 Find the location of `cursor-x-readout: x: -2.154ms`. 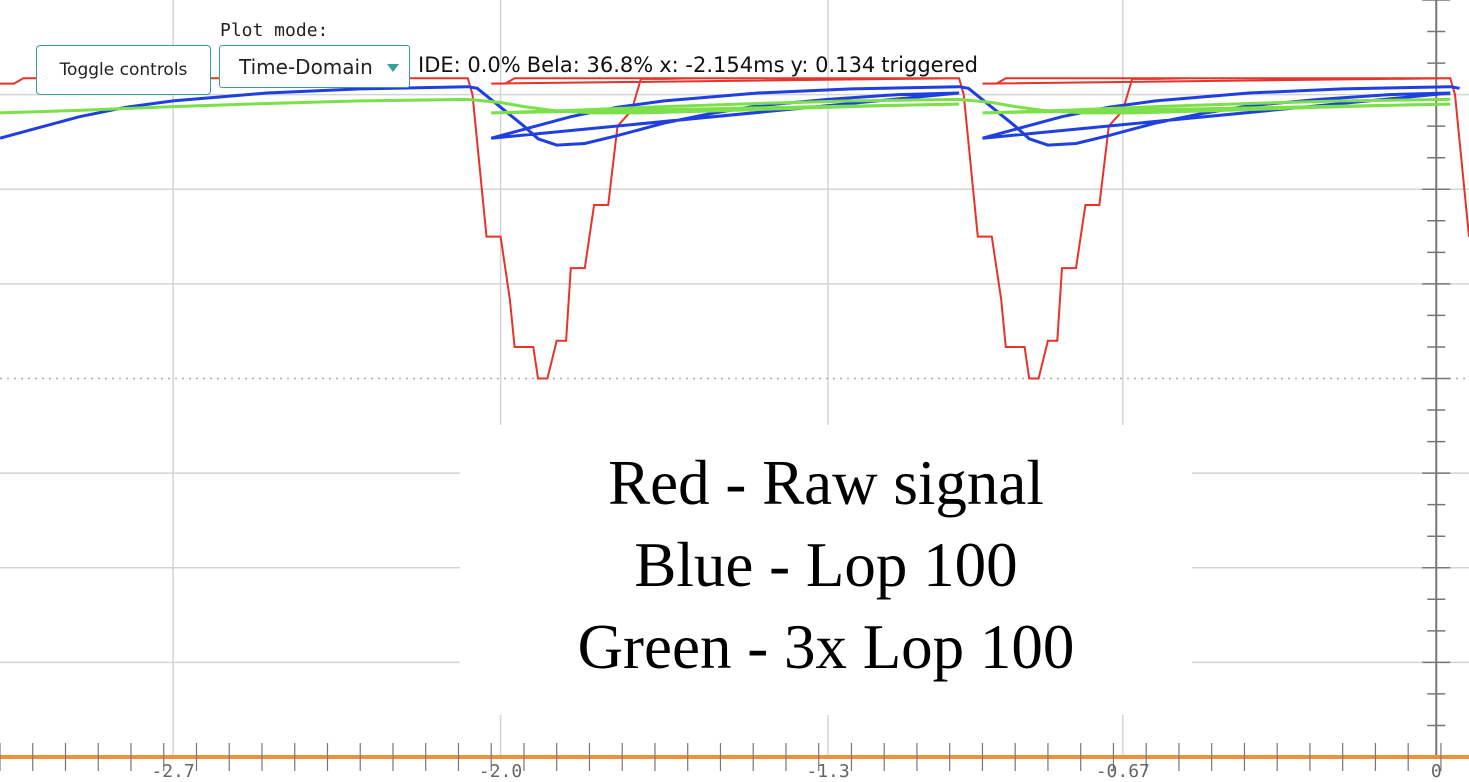

cursor-x-readout: x: -2.154ms is located at coordinates (722, 65).